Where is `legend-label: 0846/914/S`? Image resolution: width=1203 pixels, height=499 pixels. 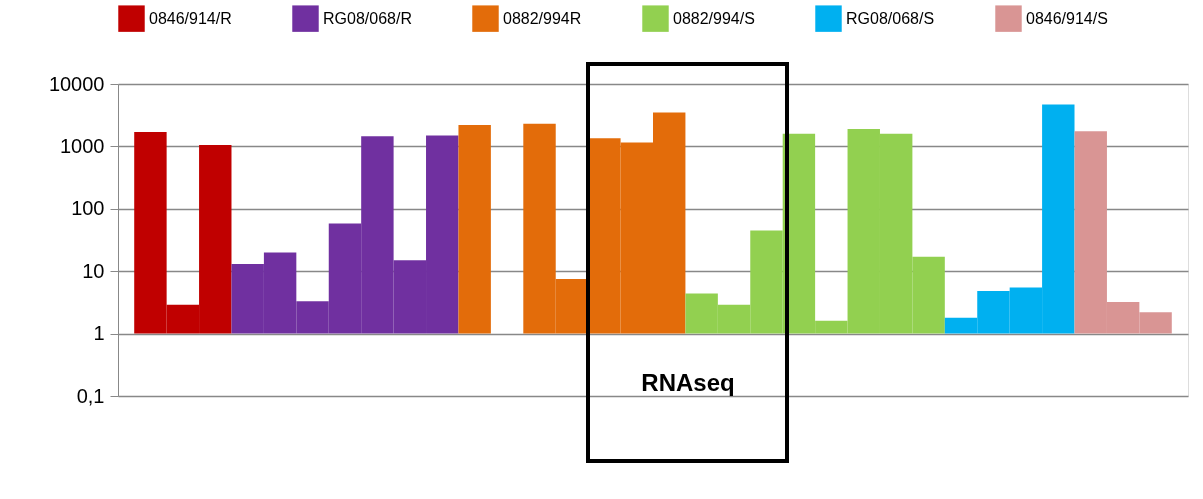 legend-label: 0846/914/S is located at coordinates (1067, 18).